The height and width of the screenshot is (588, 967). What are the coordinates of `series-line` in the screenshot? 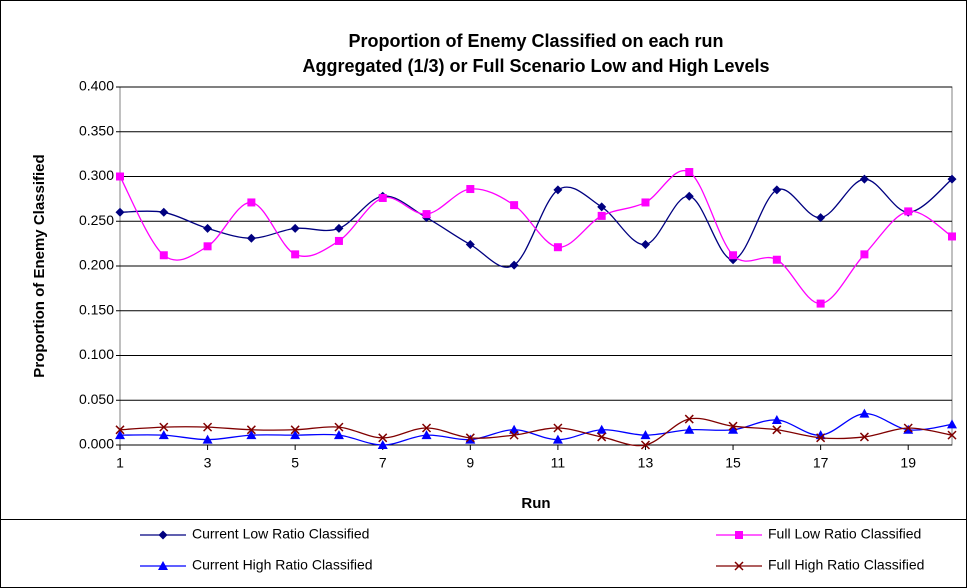 It's located at (536, 432).